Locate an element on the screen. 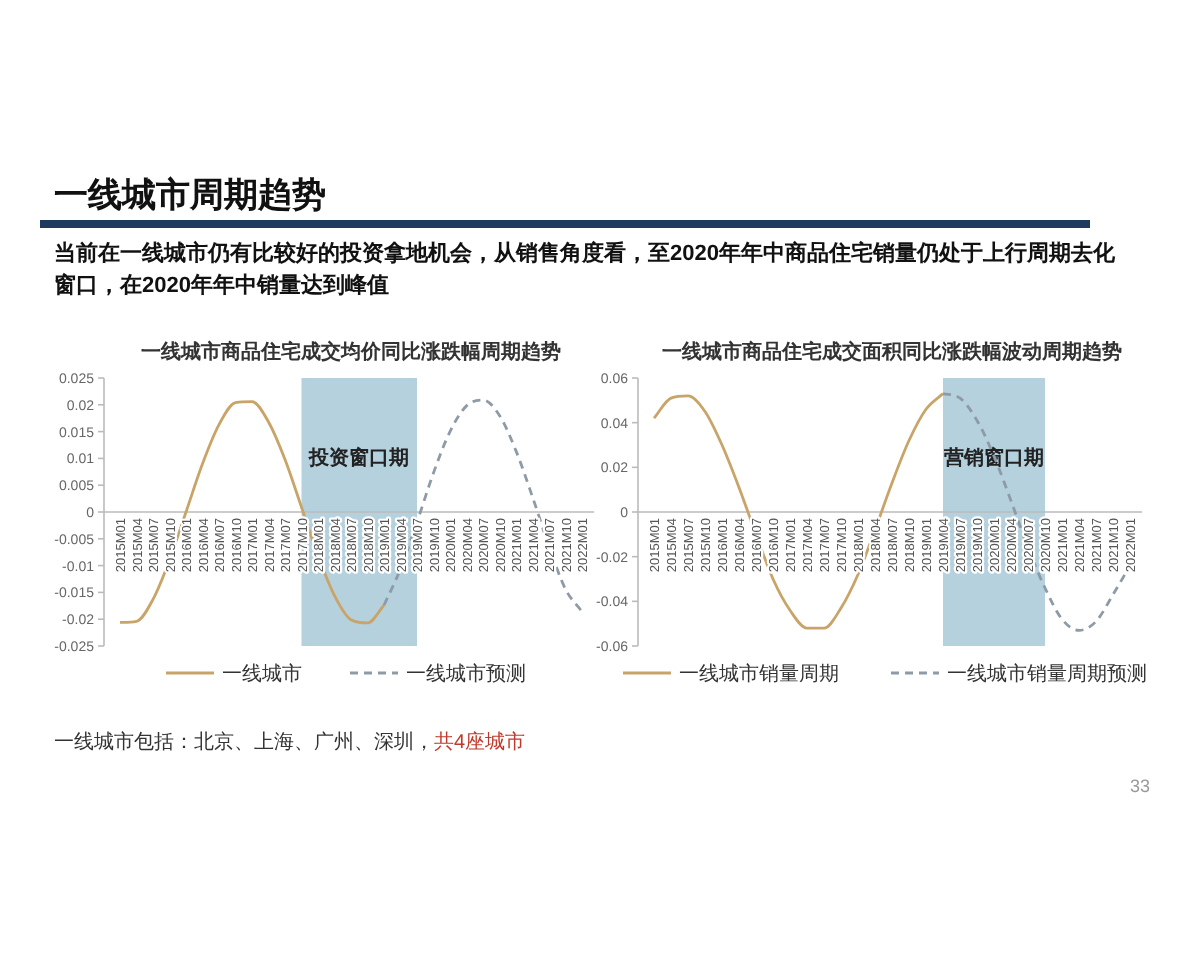  text: 一线城市周期趋势 is located at coordinates (190, 195).